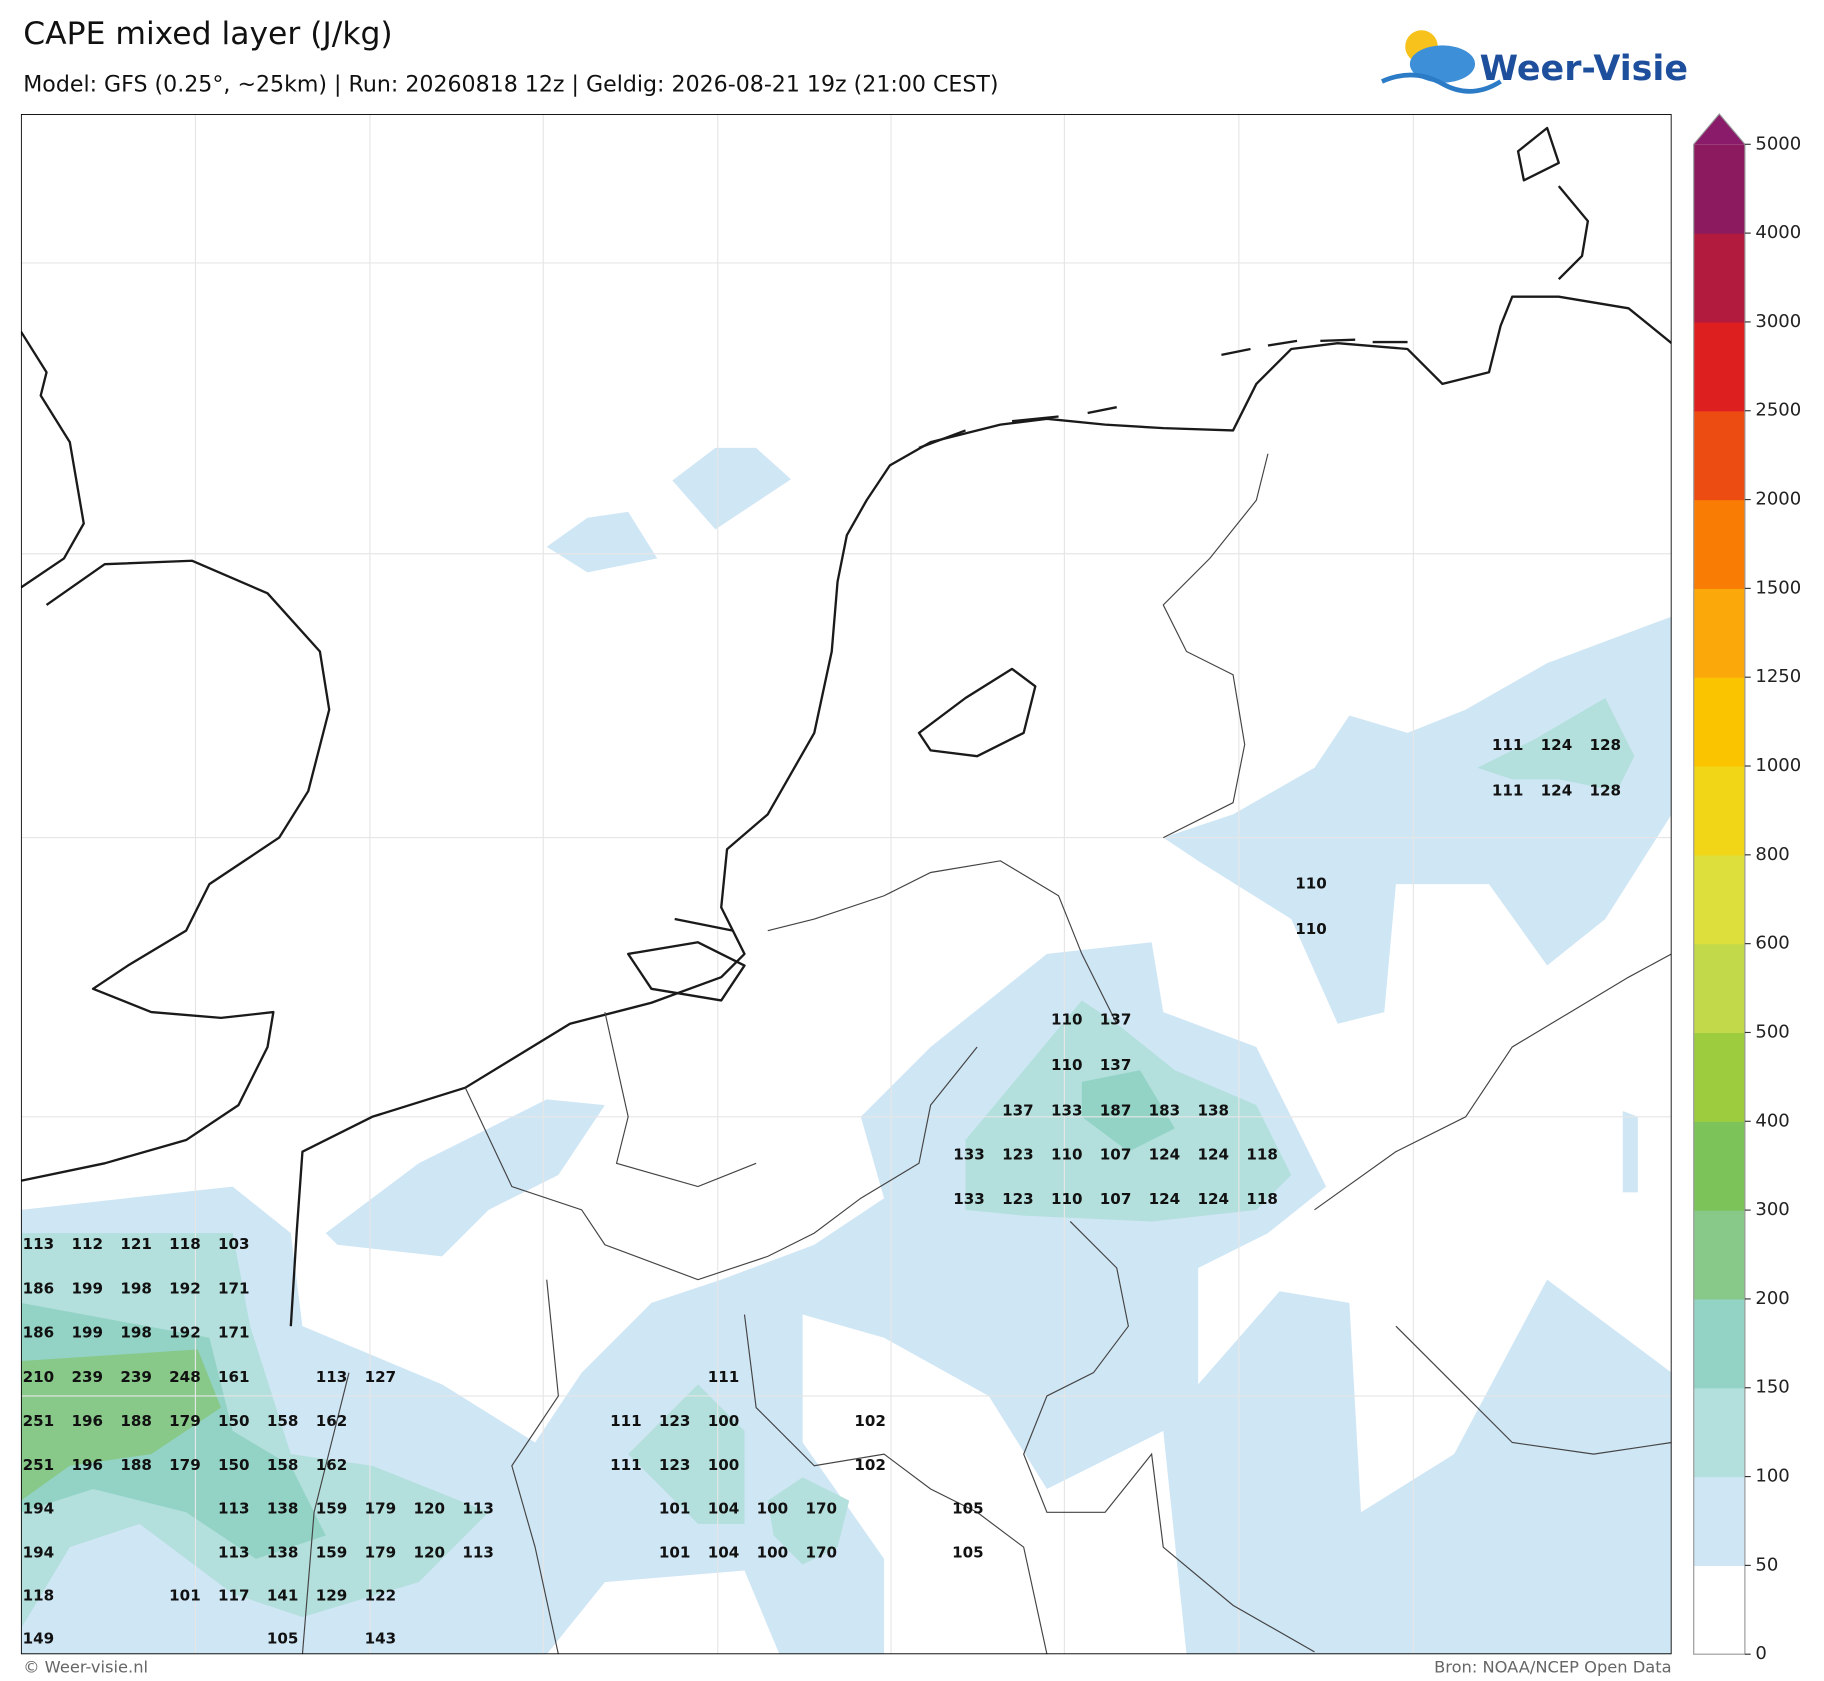 This screenshot has height=1681, width=1824. What do you see at coordinates (1442, 64) in the screenshot?
I see `logo-cloud` at bounding box center [1442, 64].